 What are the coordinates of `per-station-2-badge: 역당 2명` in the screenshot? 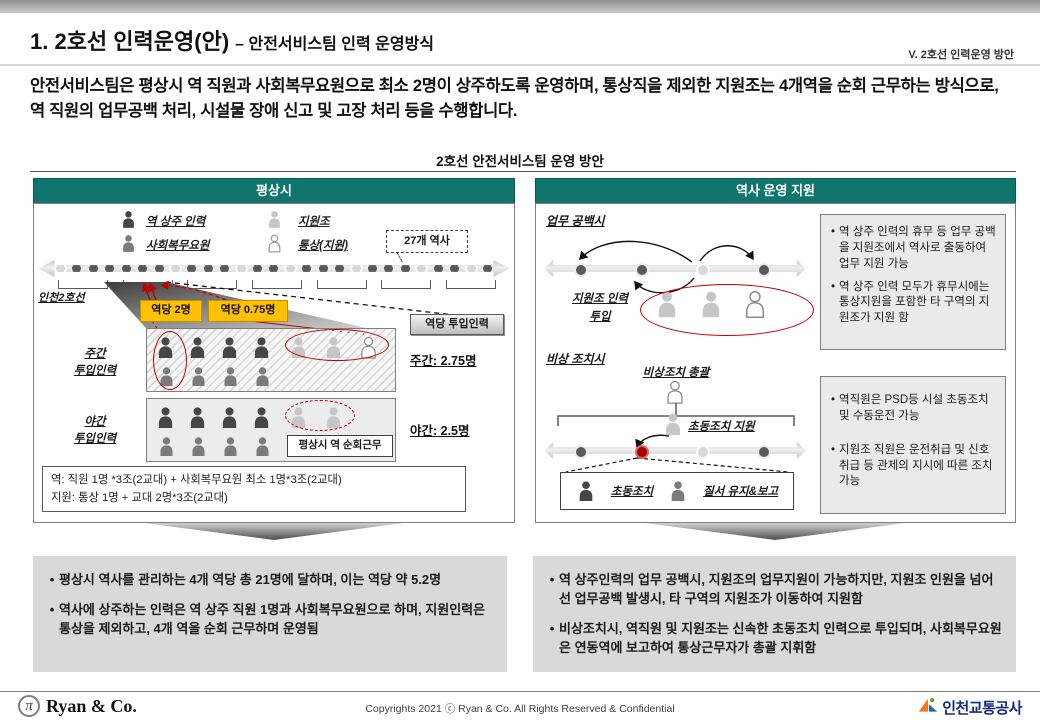 It's located at (171, 311).